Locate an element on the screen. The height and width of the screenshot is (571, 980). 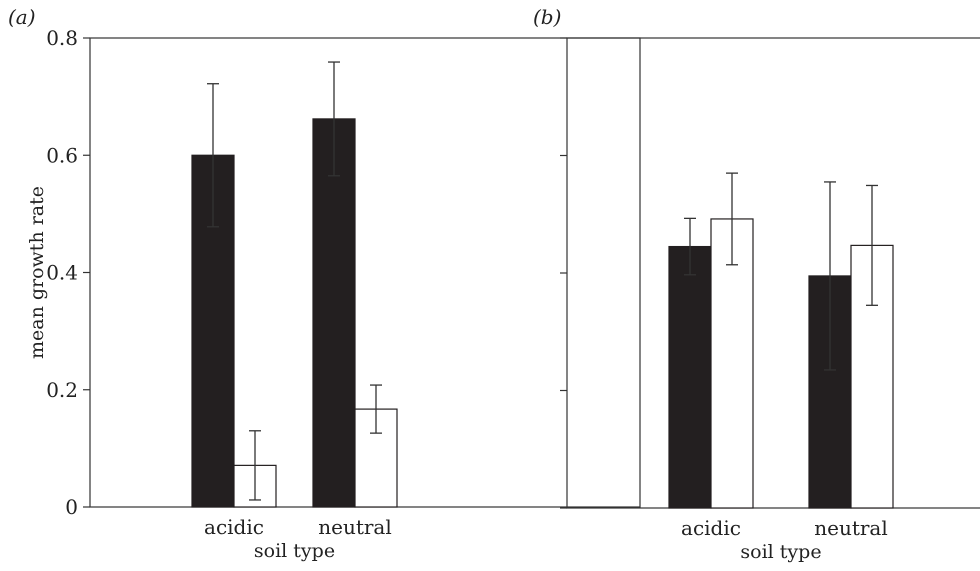
panel-b-label: (b) is located at coordinates (547, 17).